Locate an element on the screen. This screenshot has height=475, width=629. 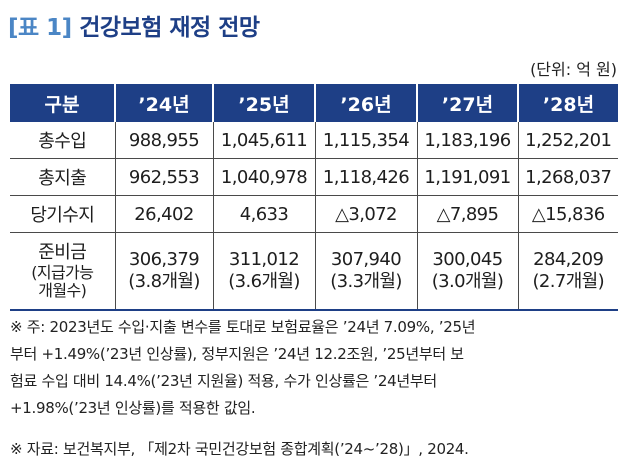
table-cell: 1,045,611 is located at coordinates (263, 140).